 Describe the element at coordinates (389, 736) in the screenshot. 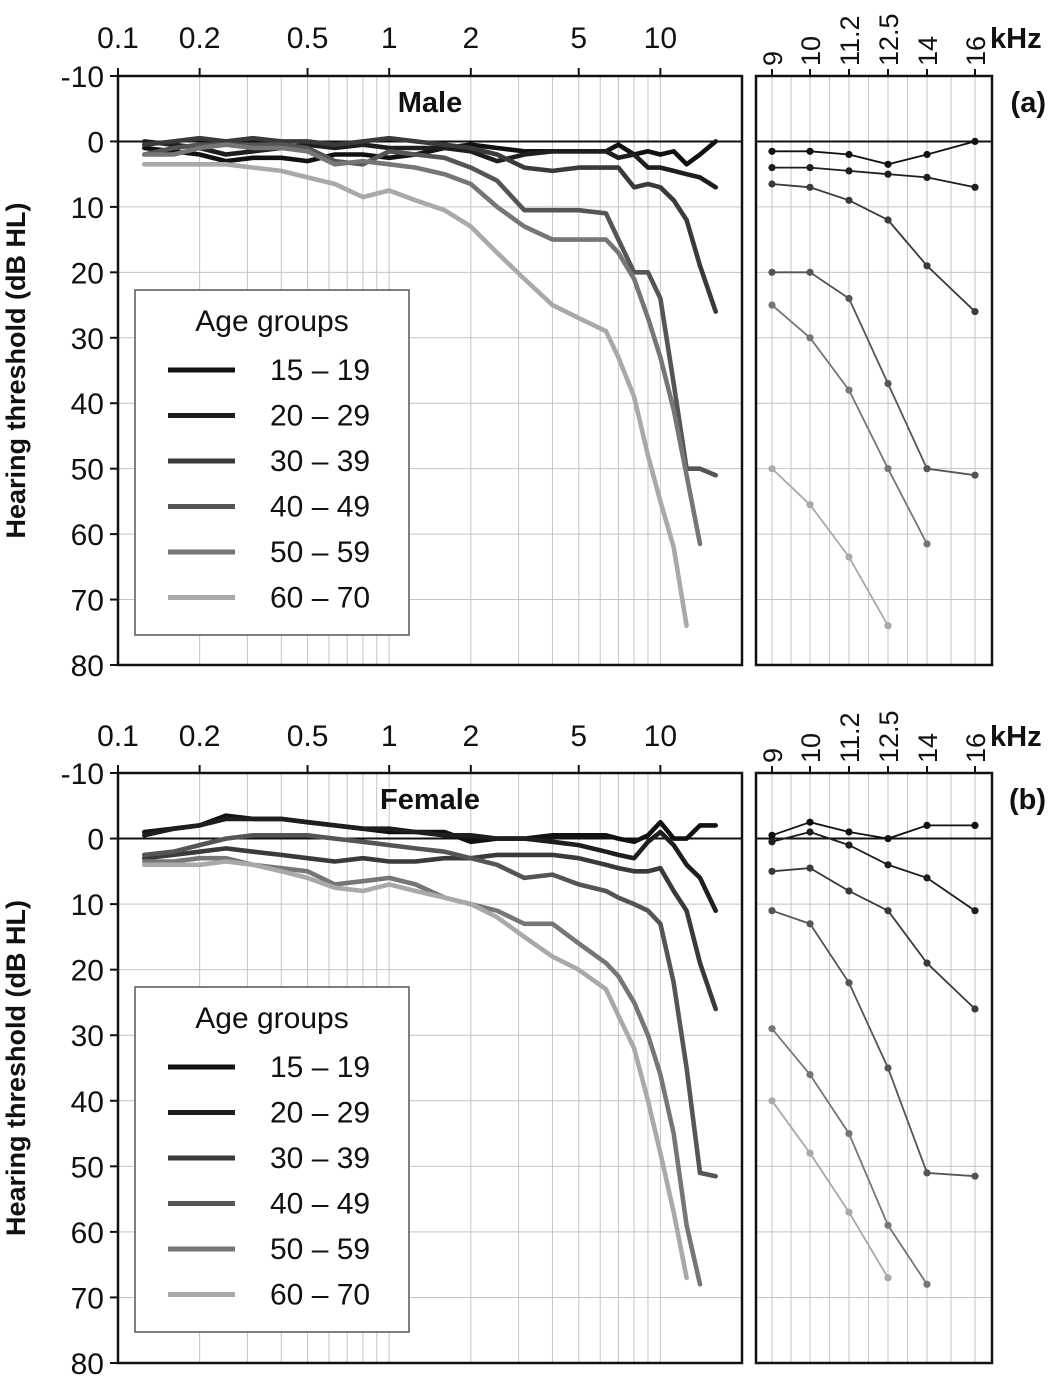

I see `x-tick-label: 1` at that location.